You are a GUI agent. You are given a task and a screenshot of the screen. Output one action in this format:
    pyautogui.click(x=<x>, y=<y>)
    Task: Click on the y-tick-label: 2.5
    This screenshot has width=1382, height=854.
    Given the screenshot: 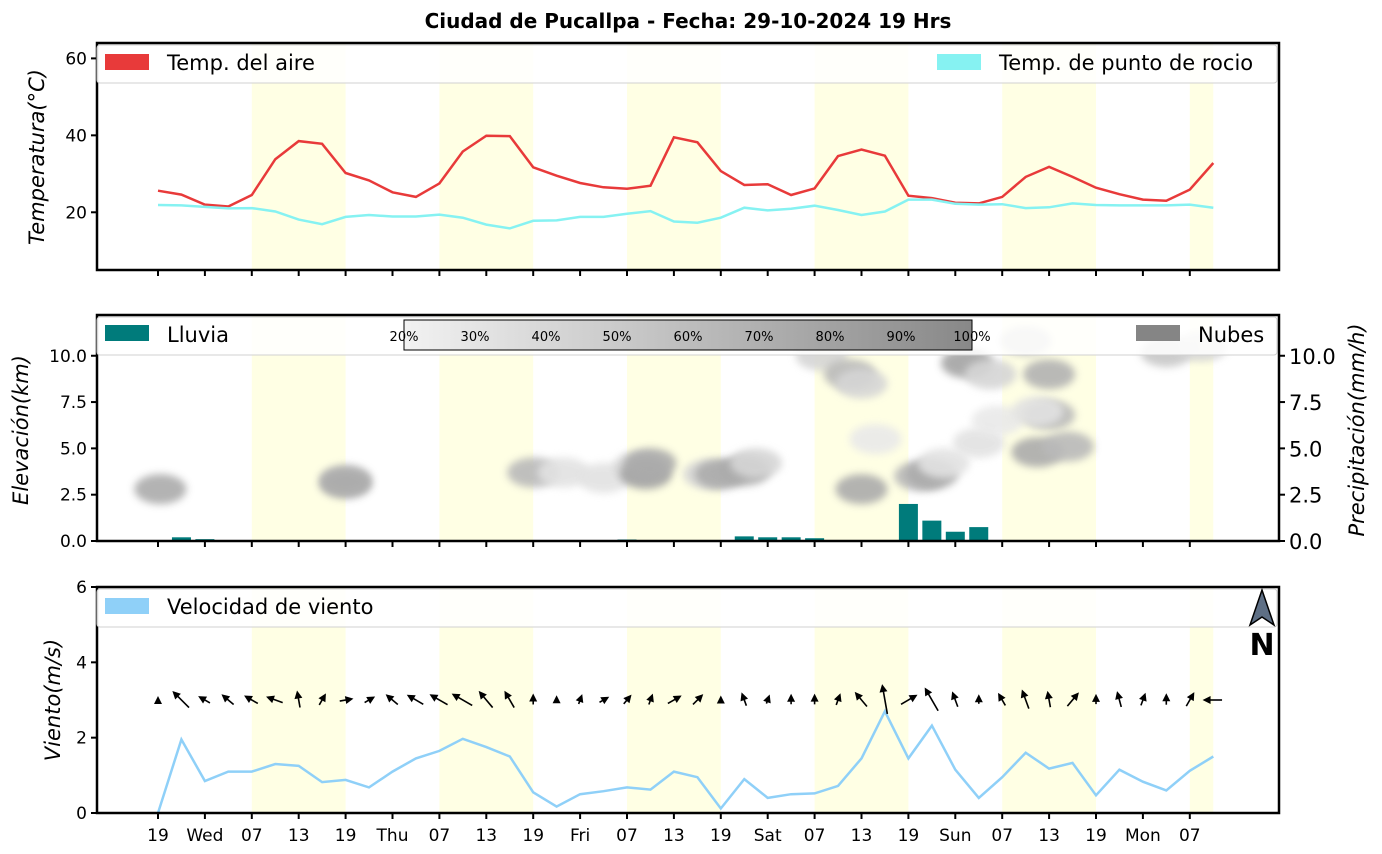 What is the action you would take?
    pyautogui.click(x=73, y=496)
    